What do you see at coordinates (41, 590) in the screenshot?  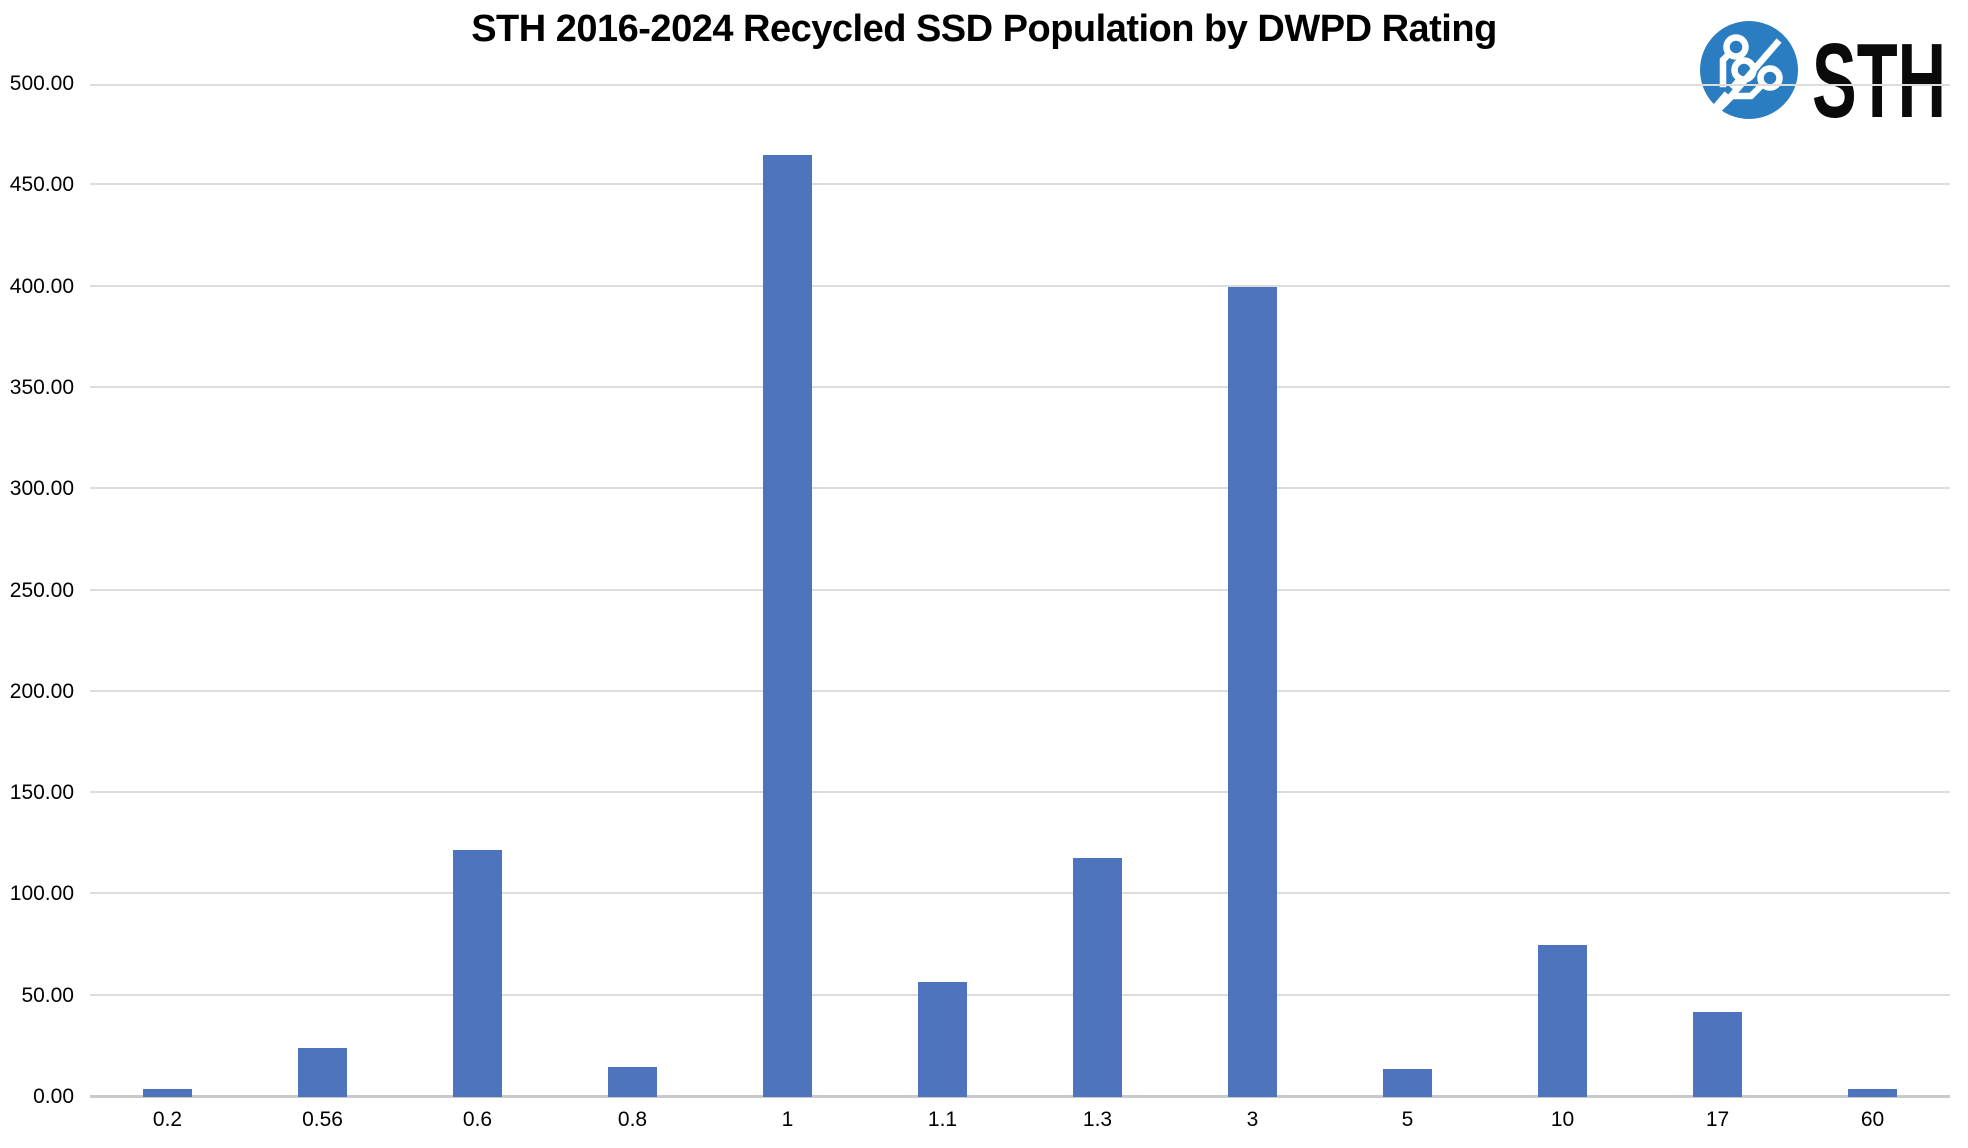 I see `y-axis-tick-label: 250.00` at bounding box center [41, 590].